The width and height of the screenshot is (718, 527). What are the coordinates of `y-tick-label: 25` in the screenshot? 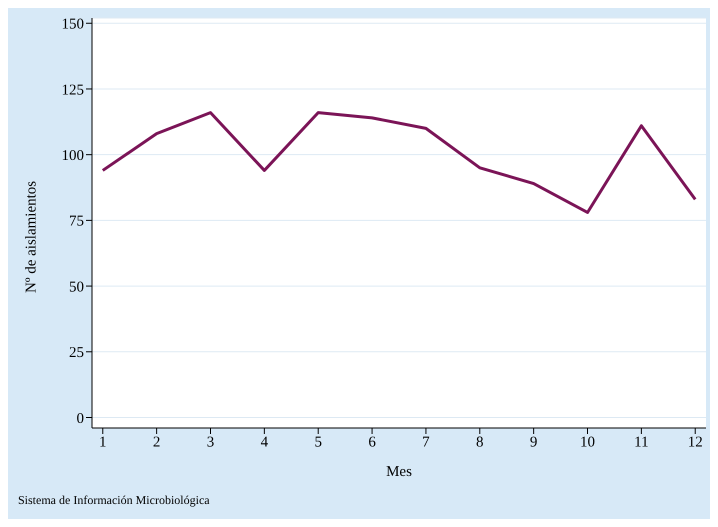 It's located at (76, 353).